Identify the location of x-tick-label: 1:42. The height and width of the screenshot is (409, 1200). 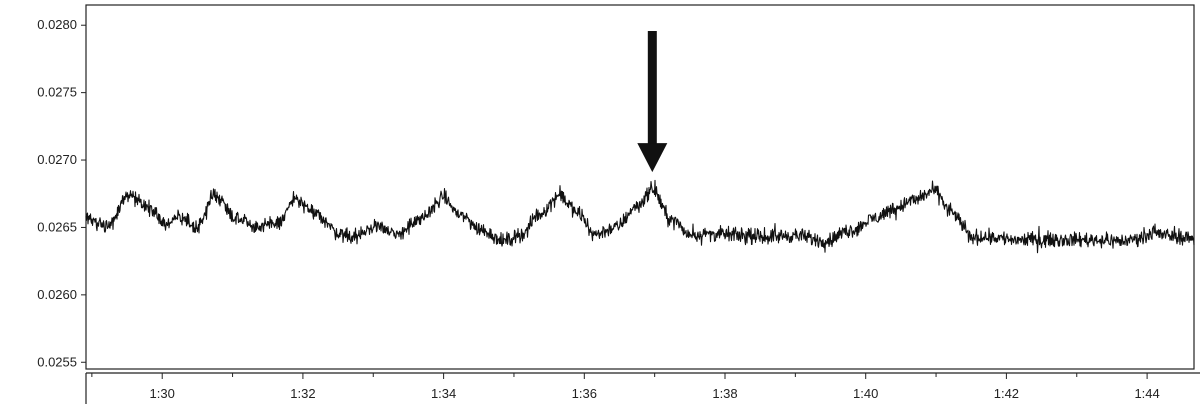
(1006, 393).